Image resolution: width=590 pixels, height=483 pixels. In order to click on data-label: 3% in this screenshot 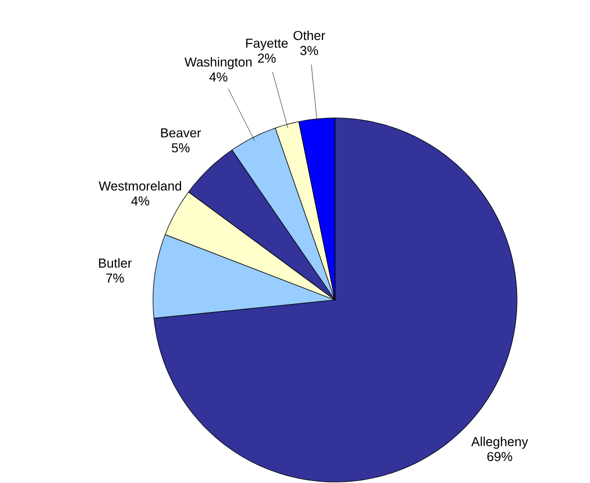, I will do `click(309, 51)`.